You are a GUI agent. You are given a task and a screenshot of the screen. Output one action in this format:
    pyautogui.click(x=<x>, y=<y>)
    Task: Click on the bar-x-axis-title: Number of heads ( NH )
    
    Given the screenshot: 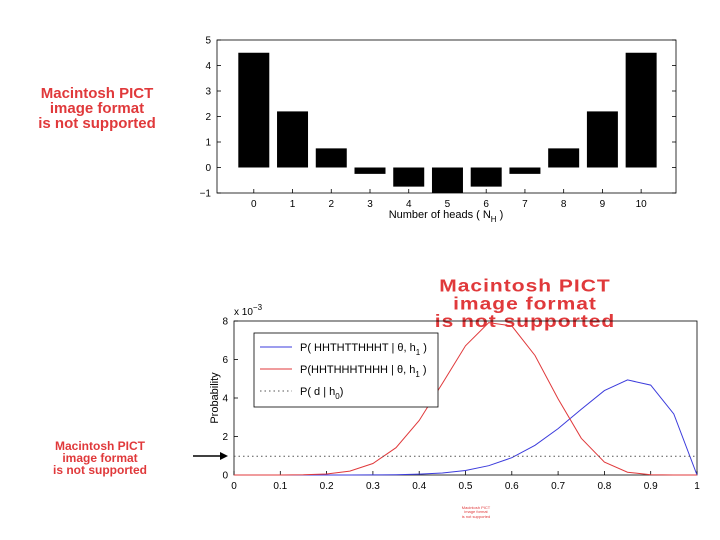 What is the action you would take?
    pyautogui.click(x=446, y=216)
    